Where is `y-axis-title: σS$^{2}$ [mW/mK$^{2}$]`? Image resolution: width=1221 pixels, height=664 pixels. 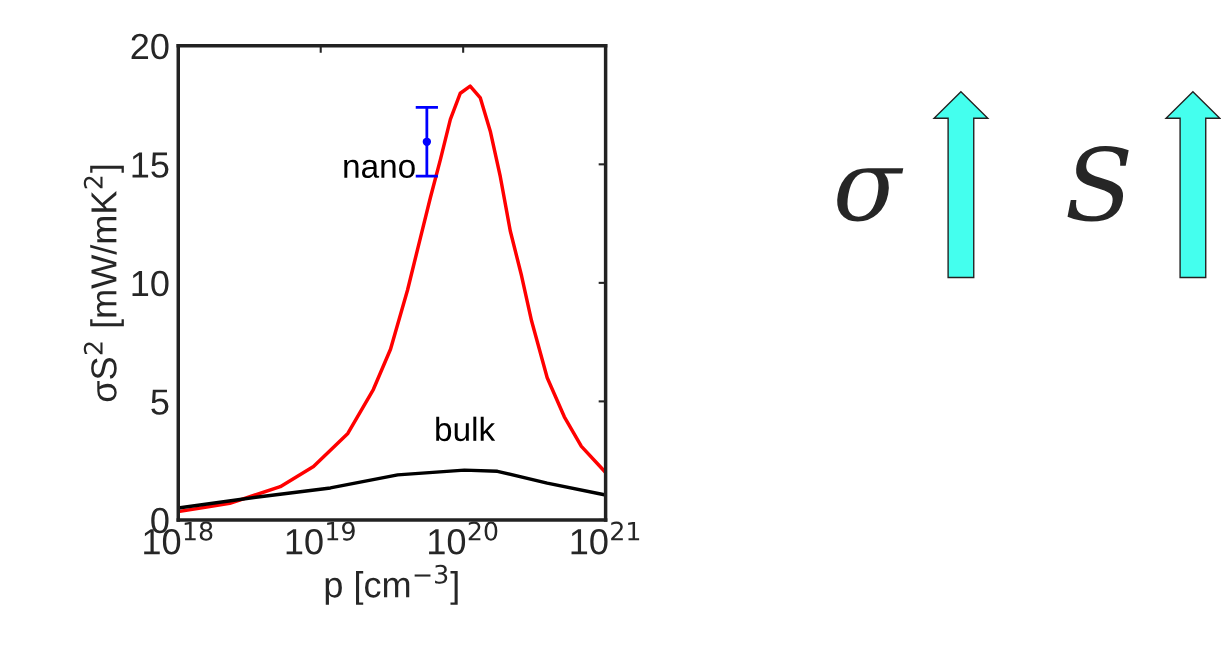 y-axis-title: σS$^{2}$ [mW/mK$^{2}$] is located at coordinates (103, 283).